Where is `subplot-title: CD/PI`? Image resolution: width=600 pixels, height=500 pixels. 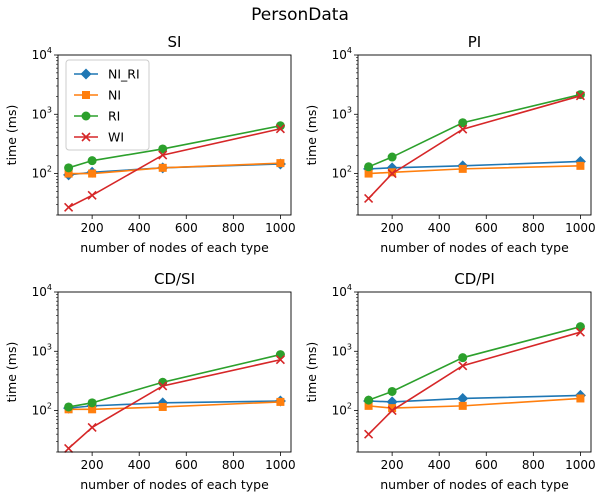 subplot-title: CD/PI is located at coordinates (474, 279).